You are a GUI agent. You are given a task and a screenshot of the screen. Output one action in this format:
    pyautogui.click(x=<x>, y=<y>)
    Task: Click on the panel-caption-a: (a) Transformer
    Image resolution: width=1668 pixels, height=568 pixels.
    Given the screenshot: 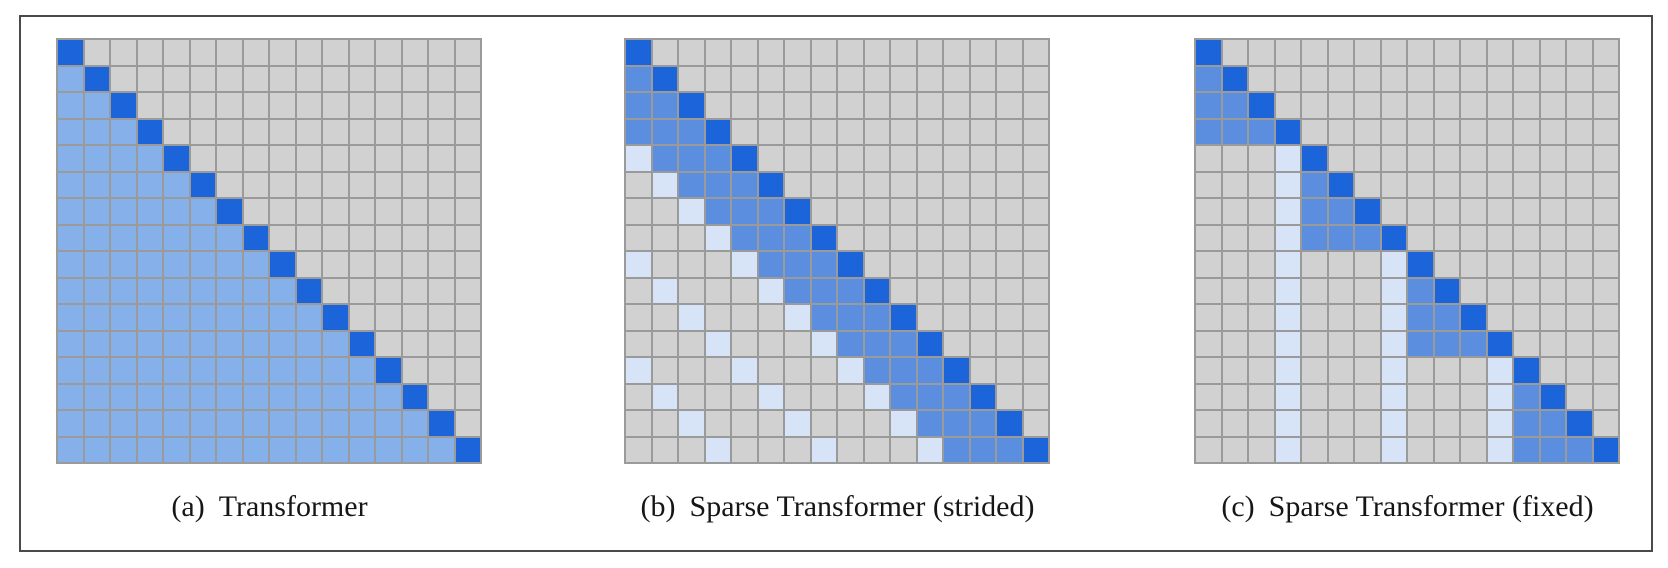 What is the action you would take?
    pyautogui.click(x=269, y=507)
    